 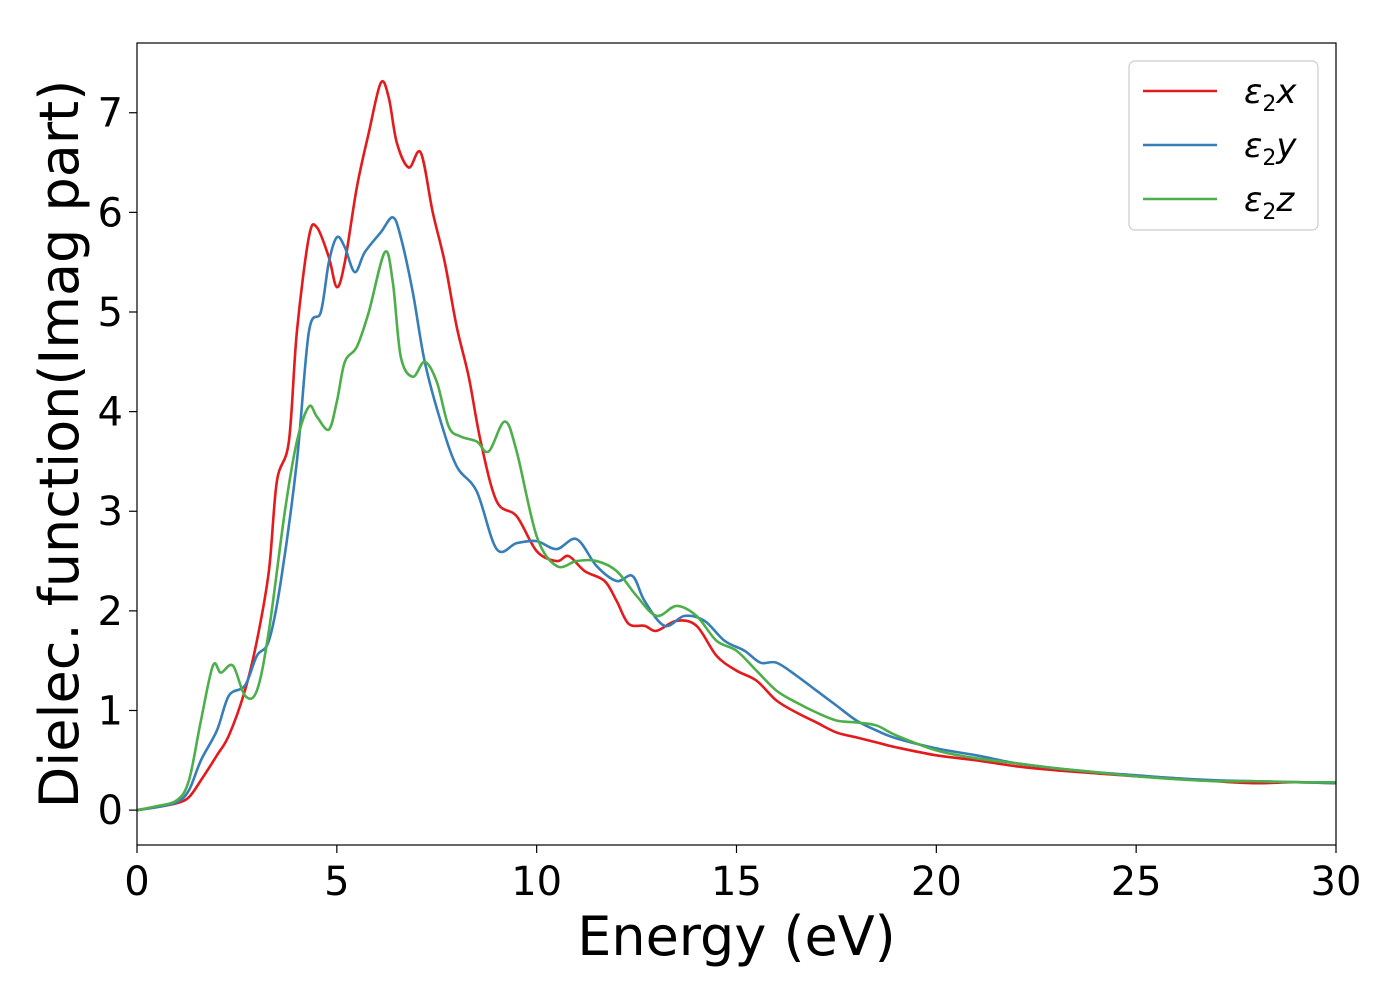 What do you see at coordinates (736, 936) in the screenshot?
I see `x-axis-label: Energy (eV)` at bounding box center [736, 936].